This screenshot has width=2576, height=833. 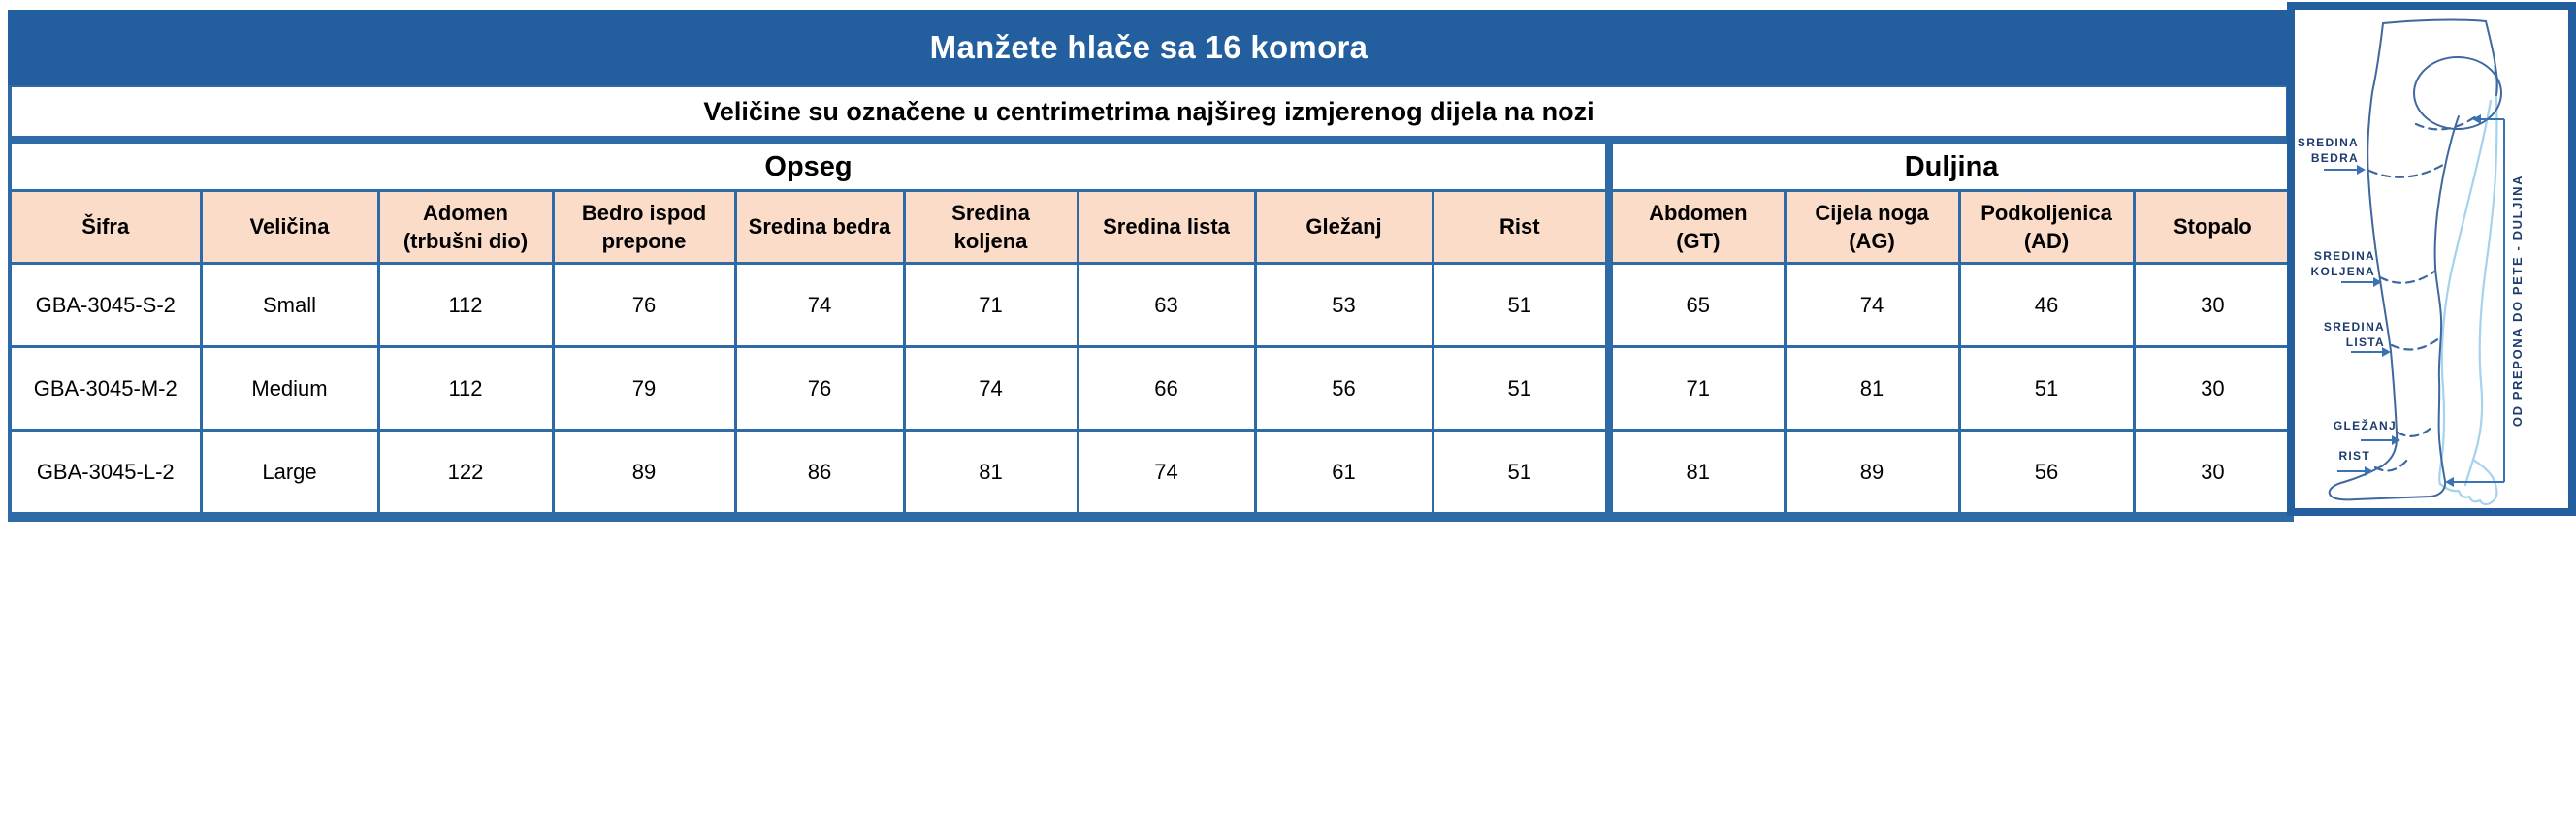 I want to click on hip-circle, so click(x=2457, y=93).